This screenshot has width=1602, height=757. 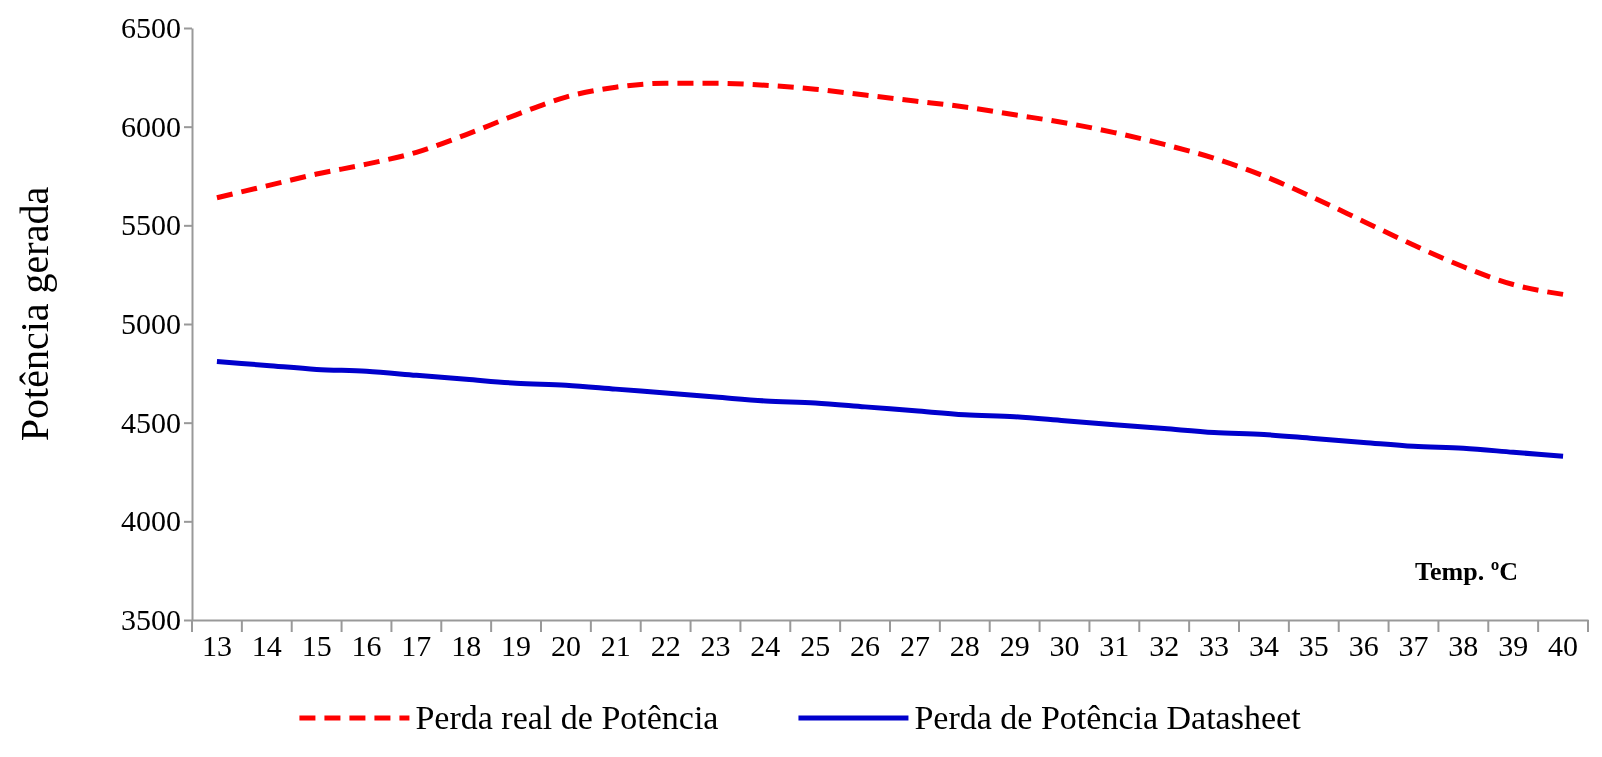 What do you see at coordinates (1164, 645) in the screenshot?
I see `x-tick-label: 32` at bounding box center [1164, 645].